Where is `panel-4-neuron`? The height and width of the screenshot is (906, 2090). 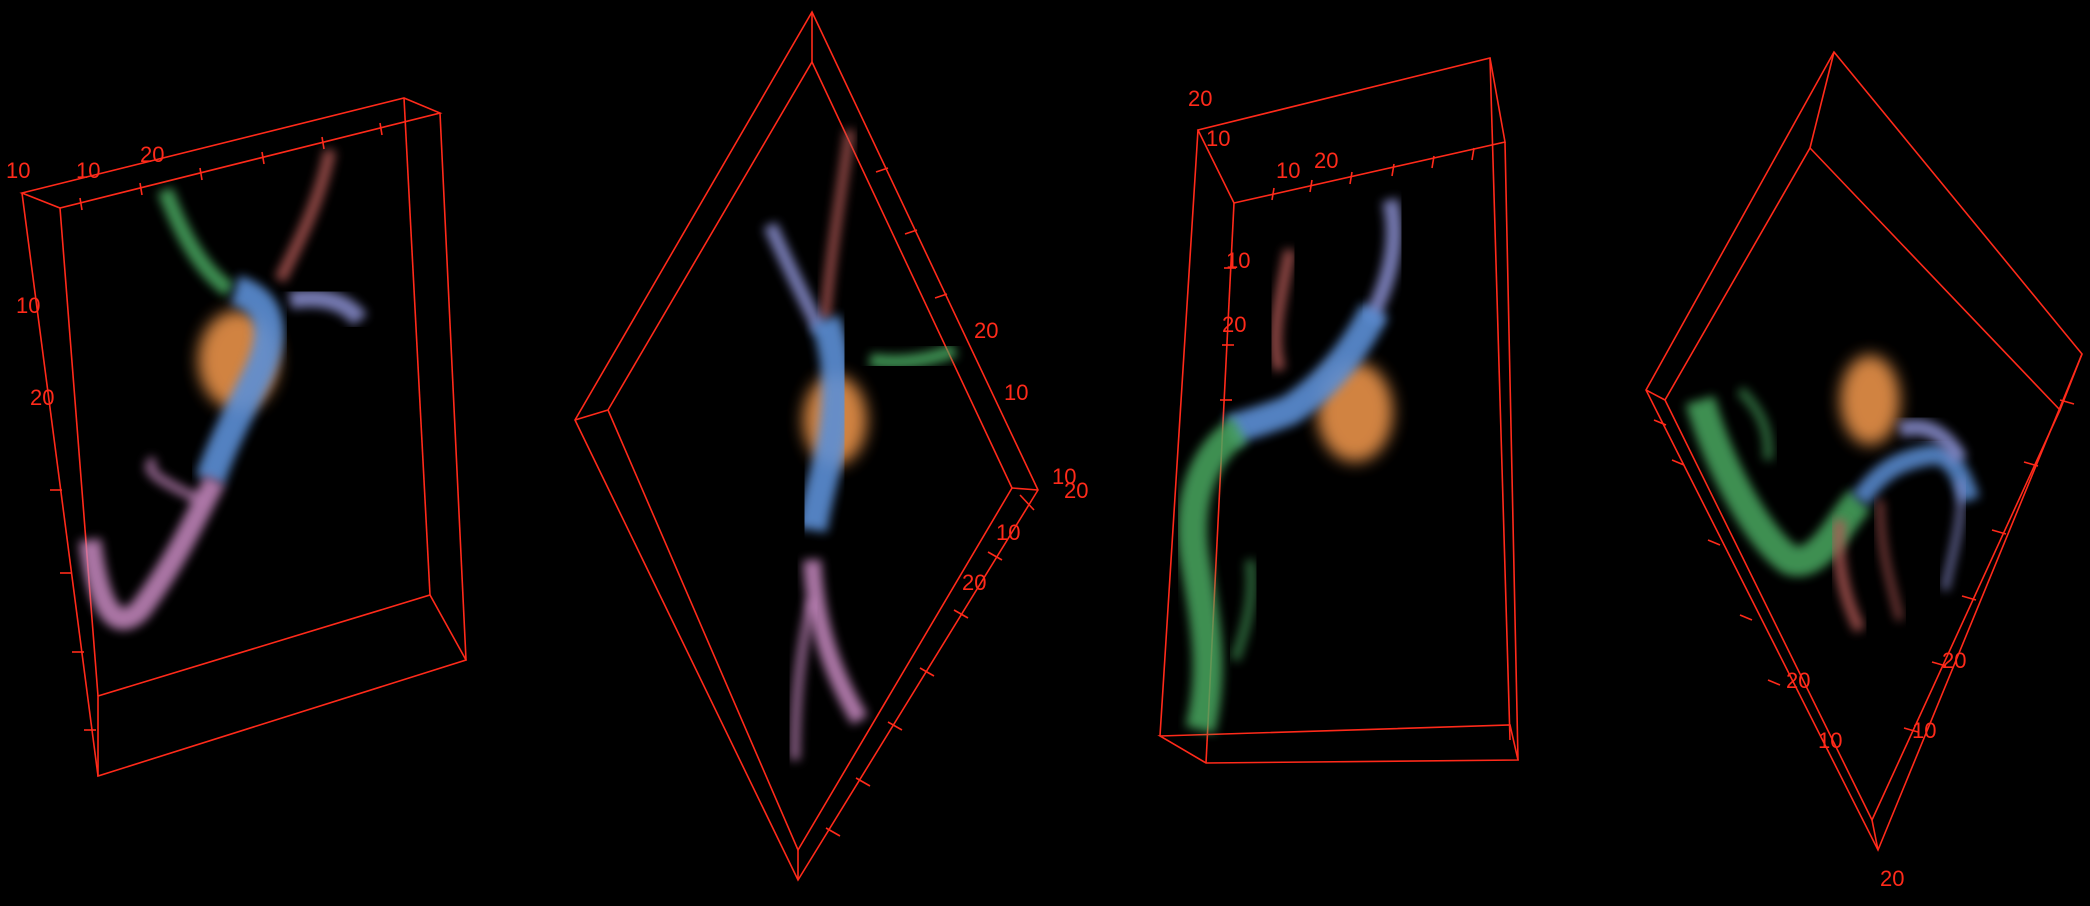
panel-4-neuron is located at coordinates (1832, 494).